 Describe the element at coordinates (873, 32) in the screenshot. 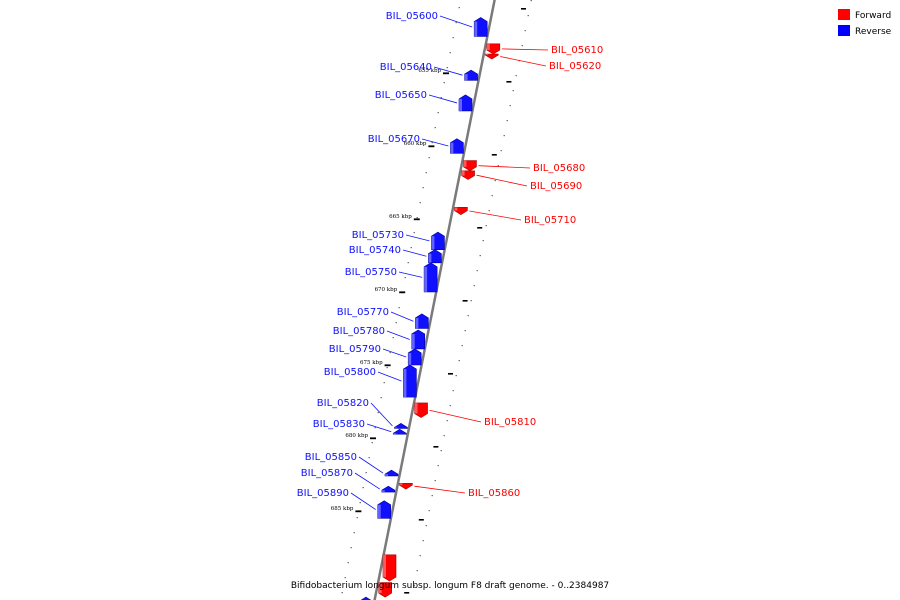

I see `legend-reverse-label: Reverse` at that location.